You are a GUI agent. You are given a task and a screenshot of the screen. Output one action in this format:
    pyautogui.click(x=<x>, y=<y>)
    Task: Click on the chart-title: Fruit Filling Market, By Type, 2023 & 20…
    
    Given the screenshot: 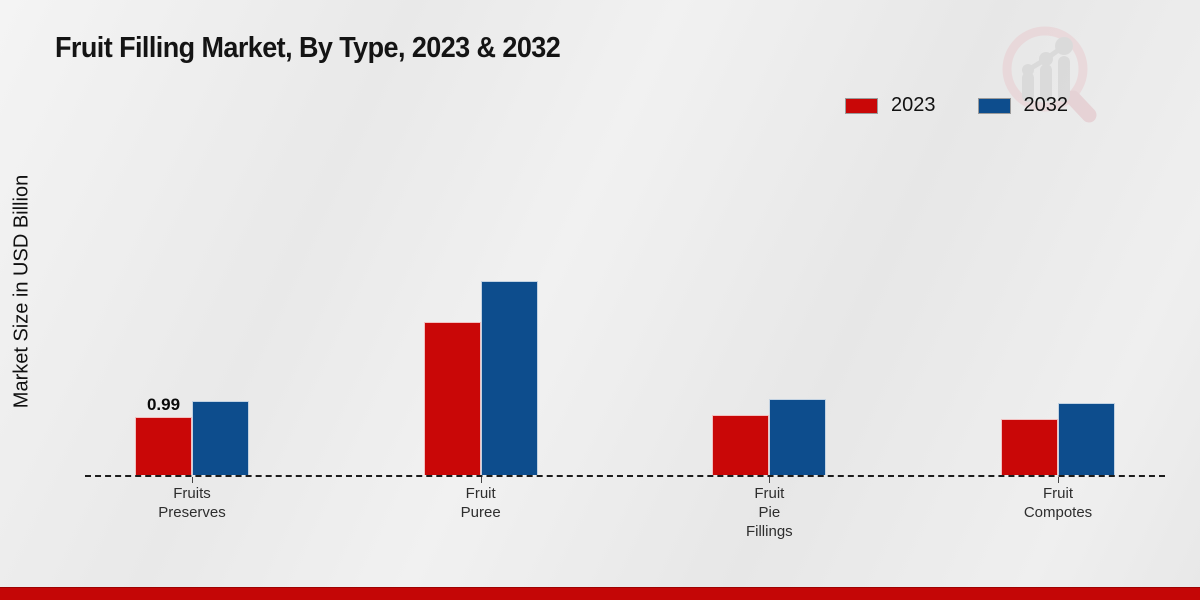 What is the action you would take?
    pyautogui.click(x=308, y=48)
    